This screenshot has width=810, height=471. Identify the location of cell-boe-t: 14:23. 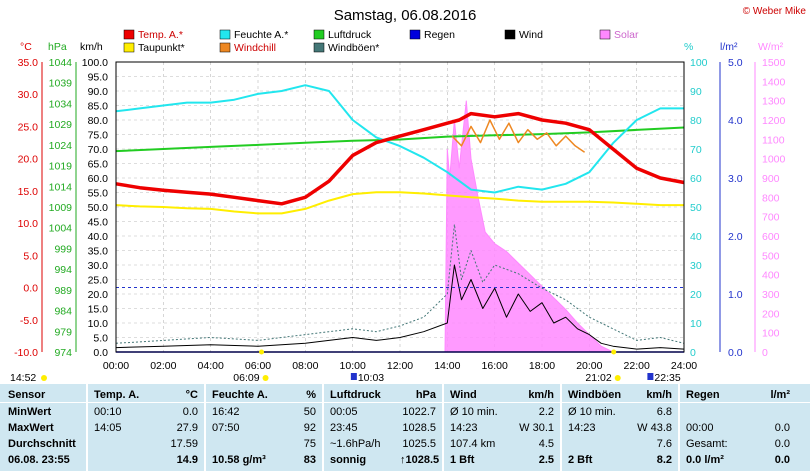
(582, 428).